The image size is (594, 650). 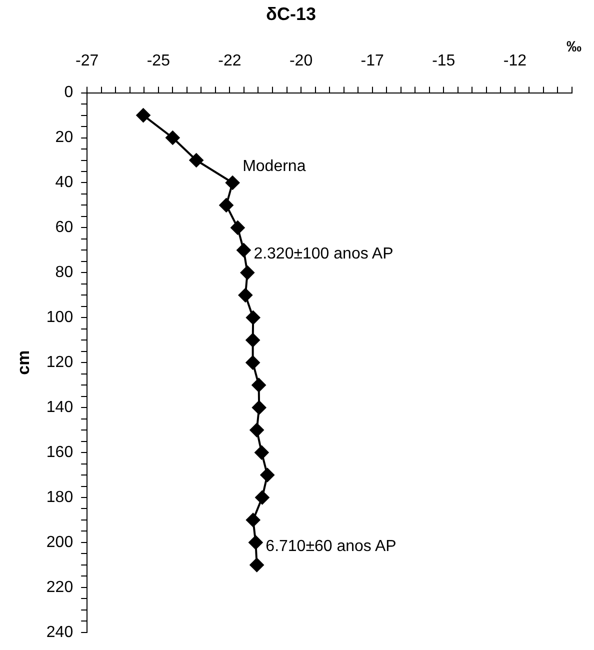 What do you see at coordinates (574, 47) in the screenshot?
I see `x-axis-title: ‰` at bounding box center [574, 47].